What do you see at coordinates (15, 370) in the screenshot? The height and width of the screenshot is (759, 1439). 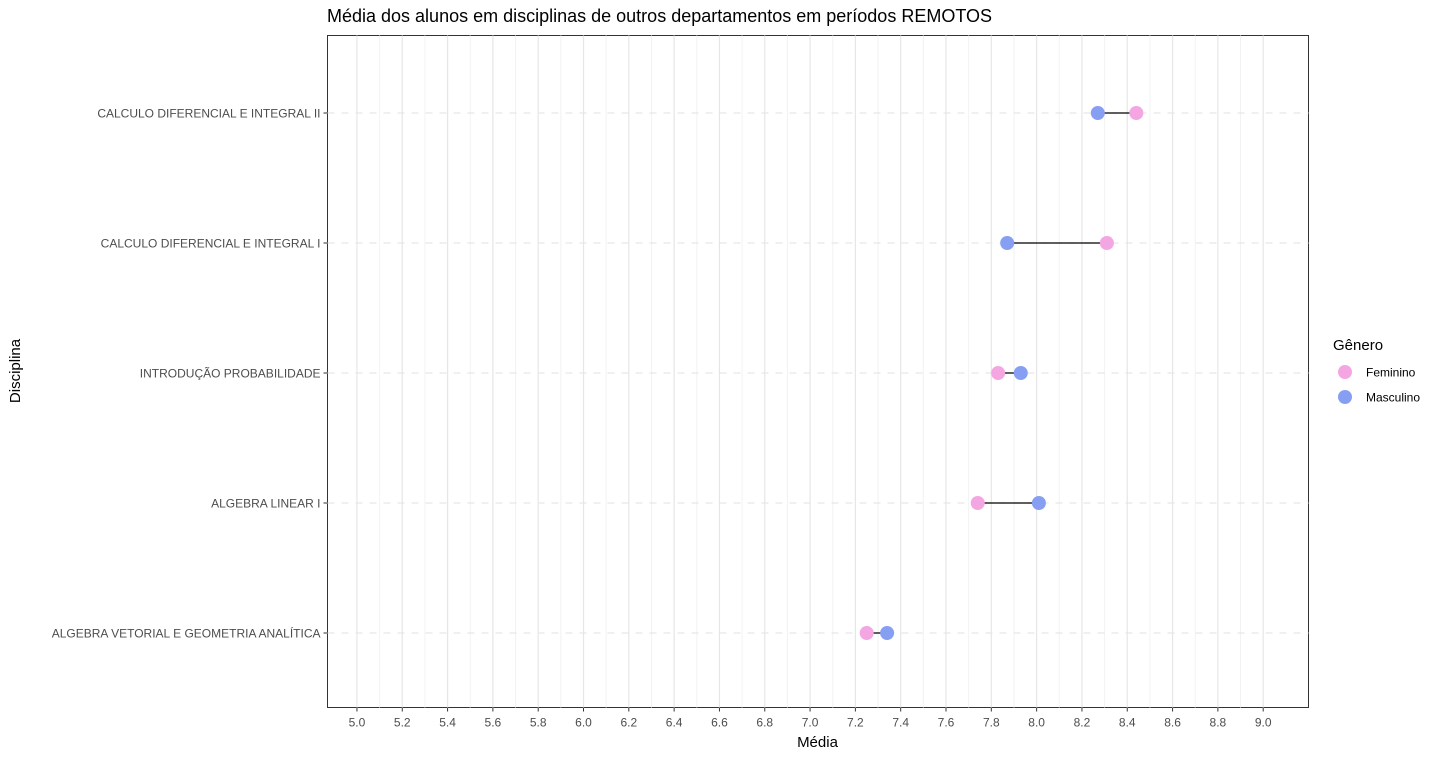 I see `y-axis-title: Disciplina` at bounding box center [15, 370].